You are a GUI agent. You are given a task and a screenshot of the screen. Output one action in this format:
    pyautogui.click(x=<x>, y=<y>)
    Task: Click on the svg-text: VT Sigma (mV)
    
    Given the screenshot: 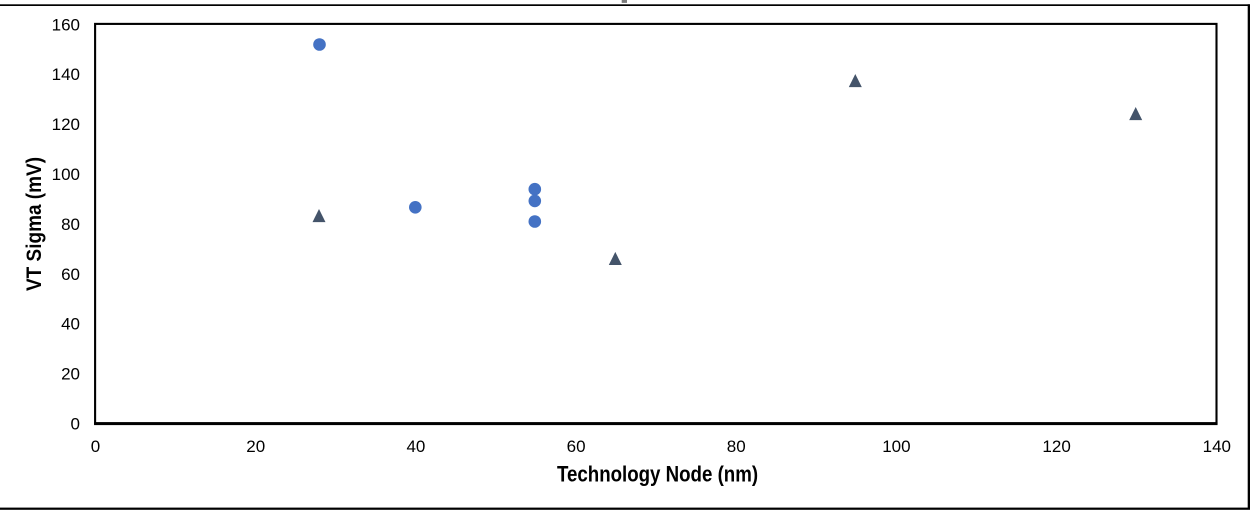 What is the action you would take?
    pyautogui.click(x=34, y=224)
    